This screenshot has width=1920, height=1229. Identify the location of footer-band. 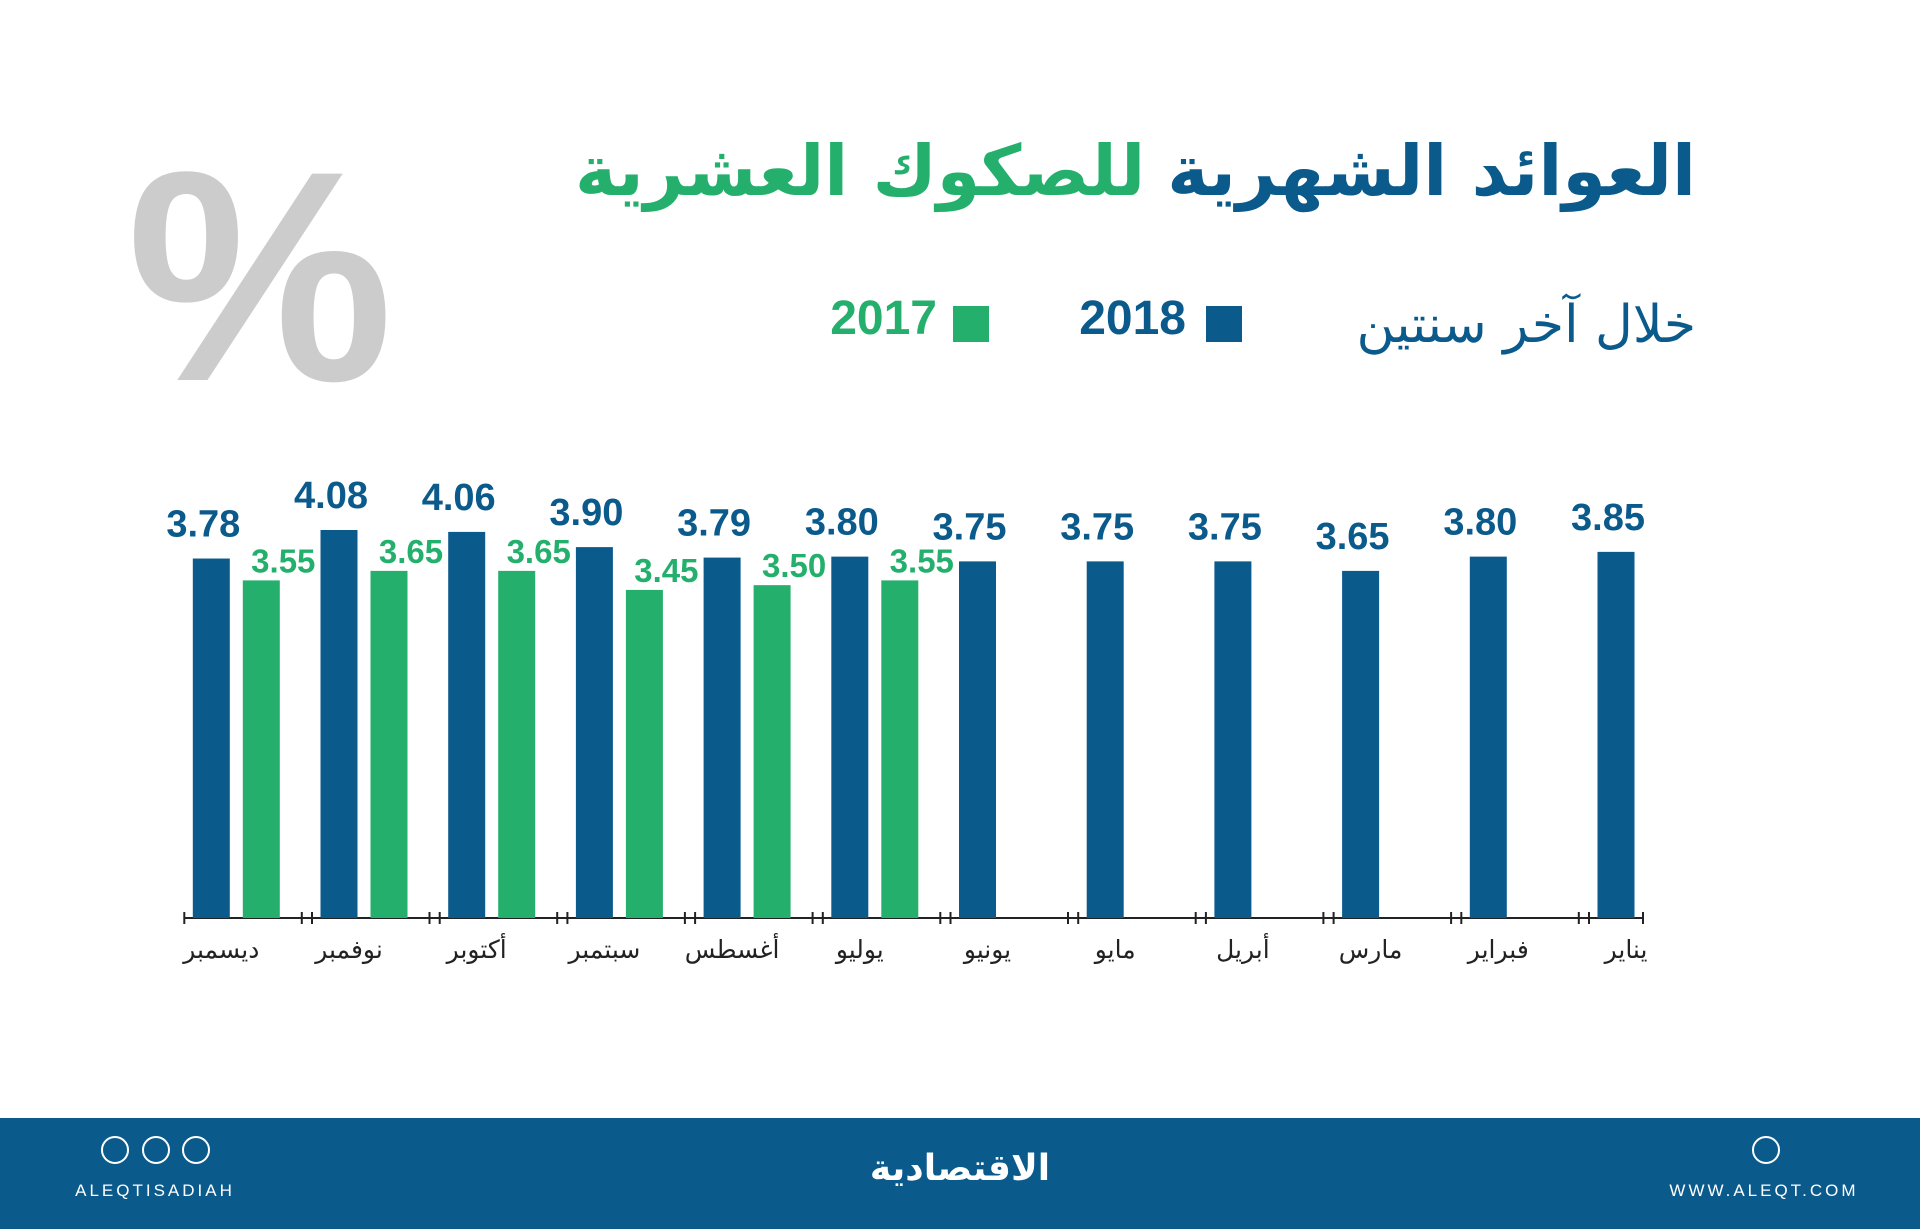
(960, 1173).